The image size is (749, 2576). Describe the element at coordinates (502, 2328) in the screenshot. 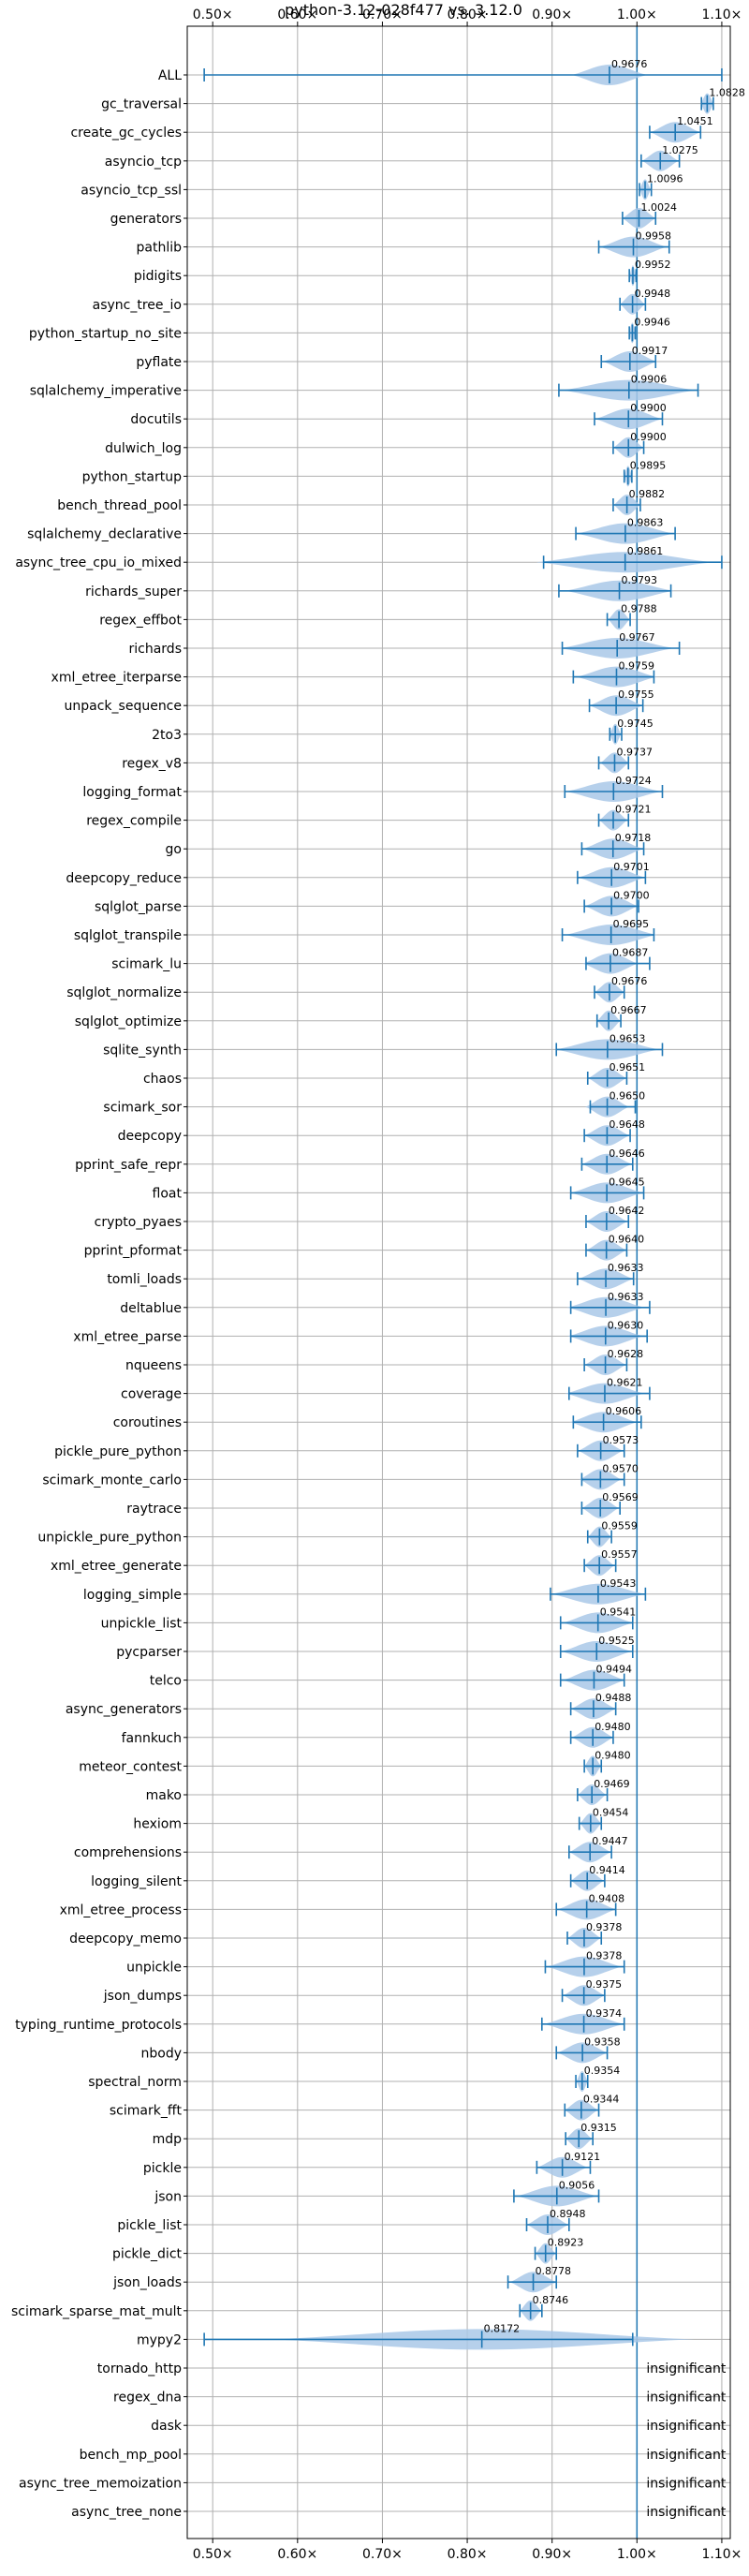

I see `value-label: 0.8172` at that location.